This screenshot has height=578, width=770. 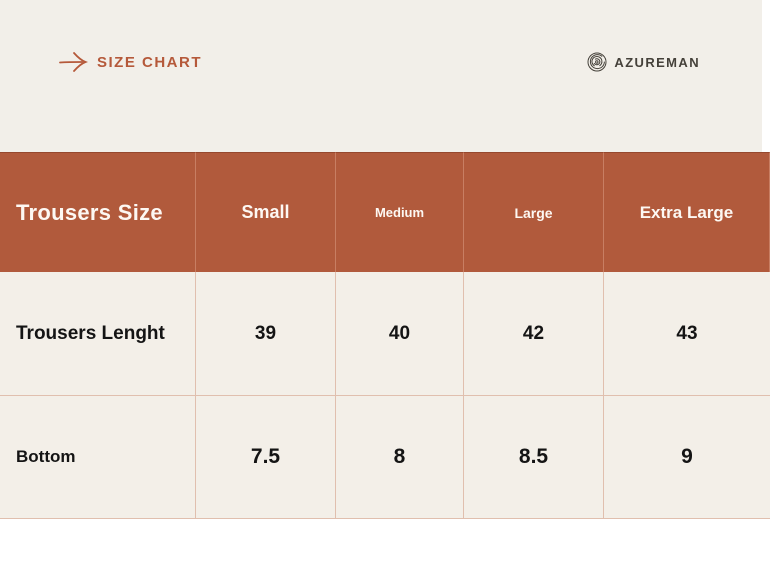 I want to click on column-header-trousers-size: Trousers Size, so click(x=98, y=212).